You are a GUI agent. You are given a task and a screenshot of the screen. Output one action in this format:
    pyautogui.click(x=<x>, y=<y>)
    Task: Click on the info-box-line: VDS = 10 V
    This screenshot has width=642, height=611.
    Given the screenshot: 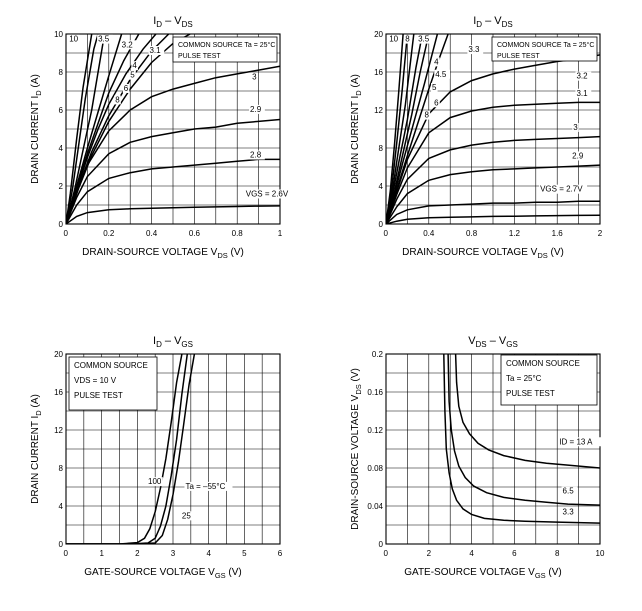 What is the action you would take?
    pyautogui.click(x=95, y=380)
    